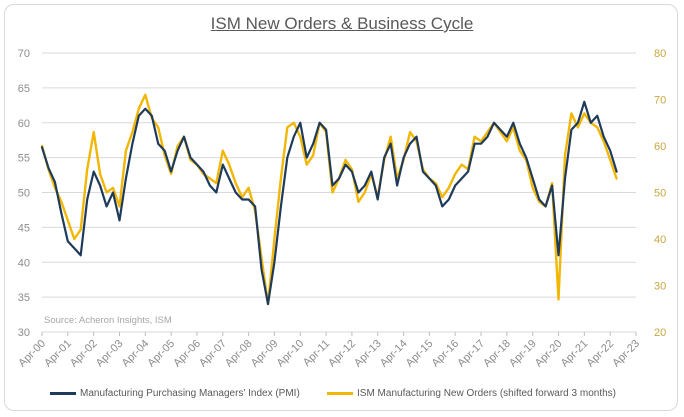 The height and width of the screenshot is (417, 684). I want to click on legend-swatch-pmi, so click(63, 393).